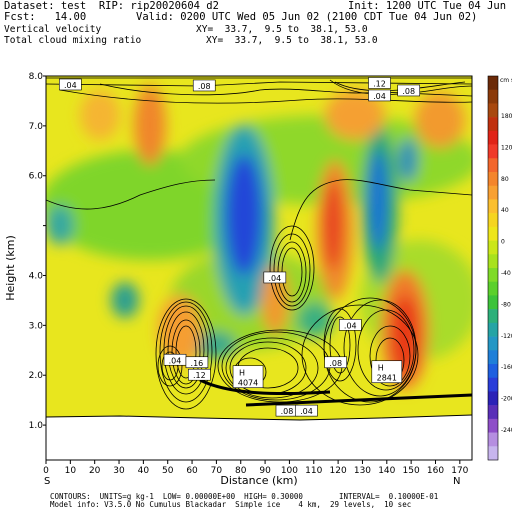 The height and width of the screenshot is (512, 512). Describe the element at coordinates (506, 399) in the screenshot. I see `colorbar-label: -200` at that location.